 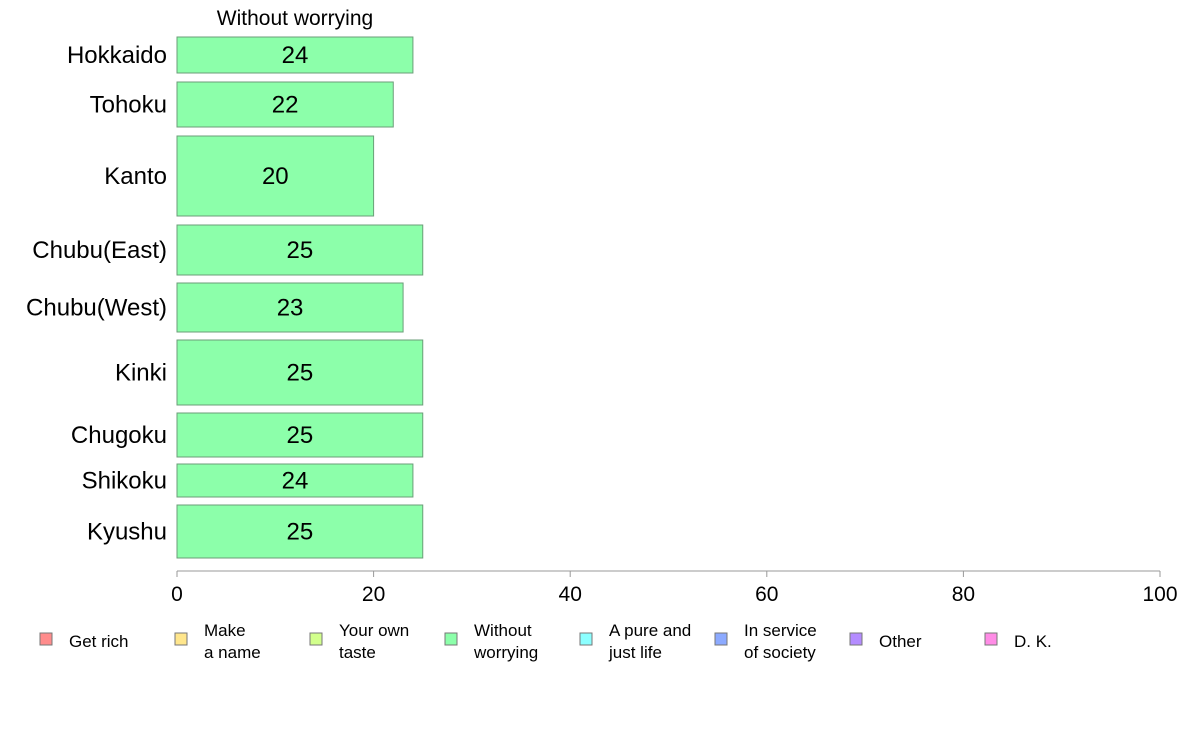 I want to click on legend-label: taste, so click(x=357, y=652).